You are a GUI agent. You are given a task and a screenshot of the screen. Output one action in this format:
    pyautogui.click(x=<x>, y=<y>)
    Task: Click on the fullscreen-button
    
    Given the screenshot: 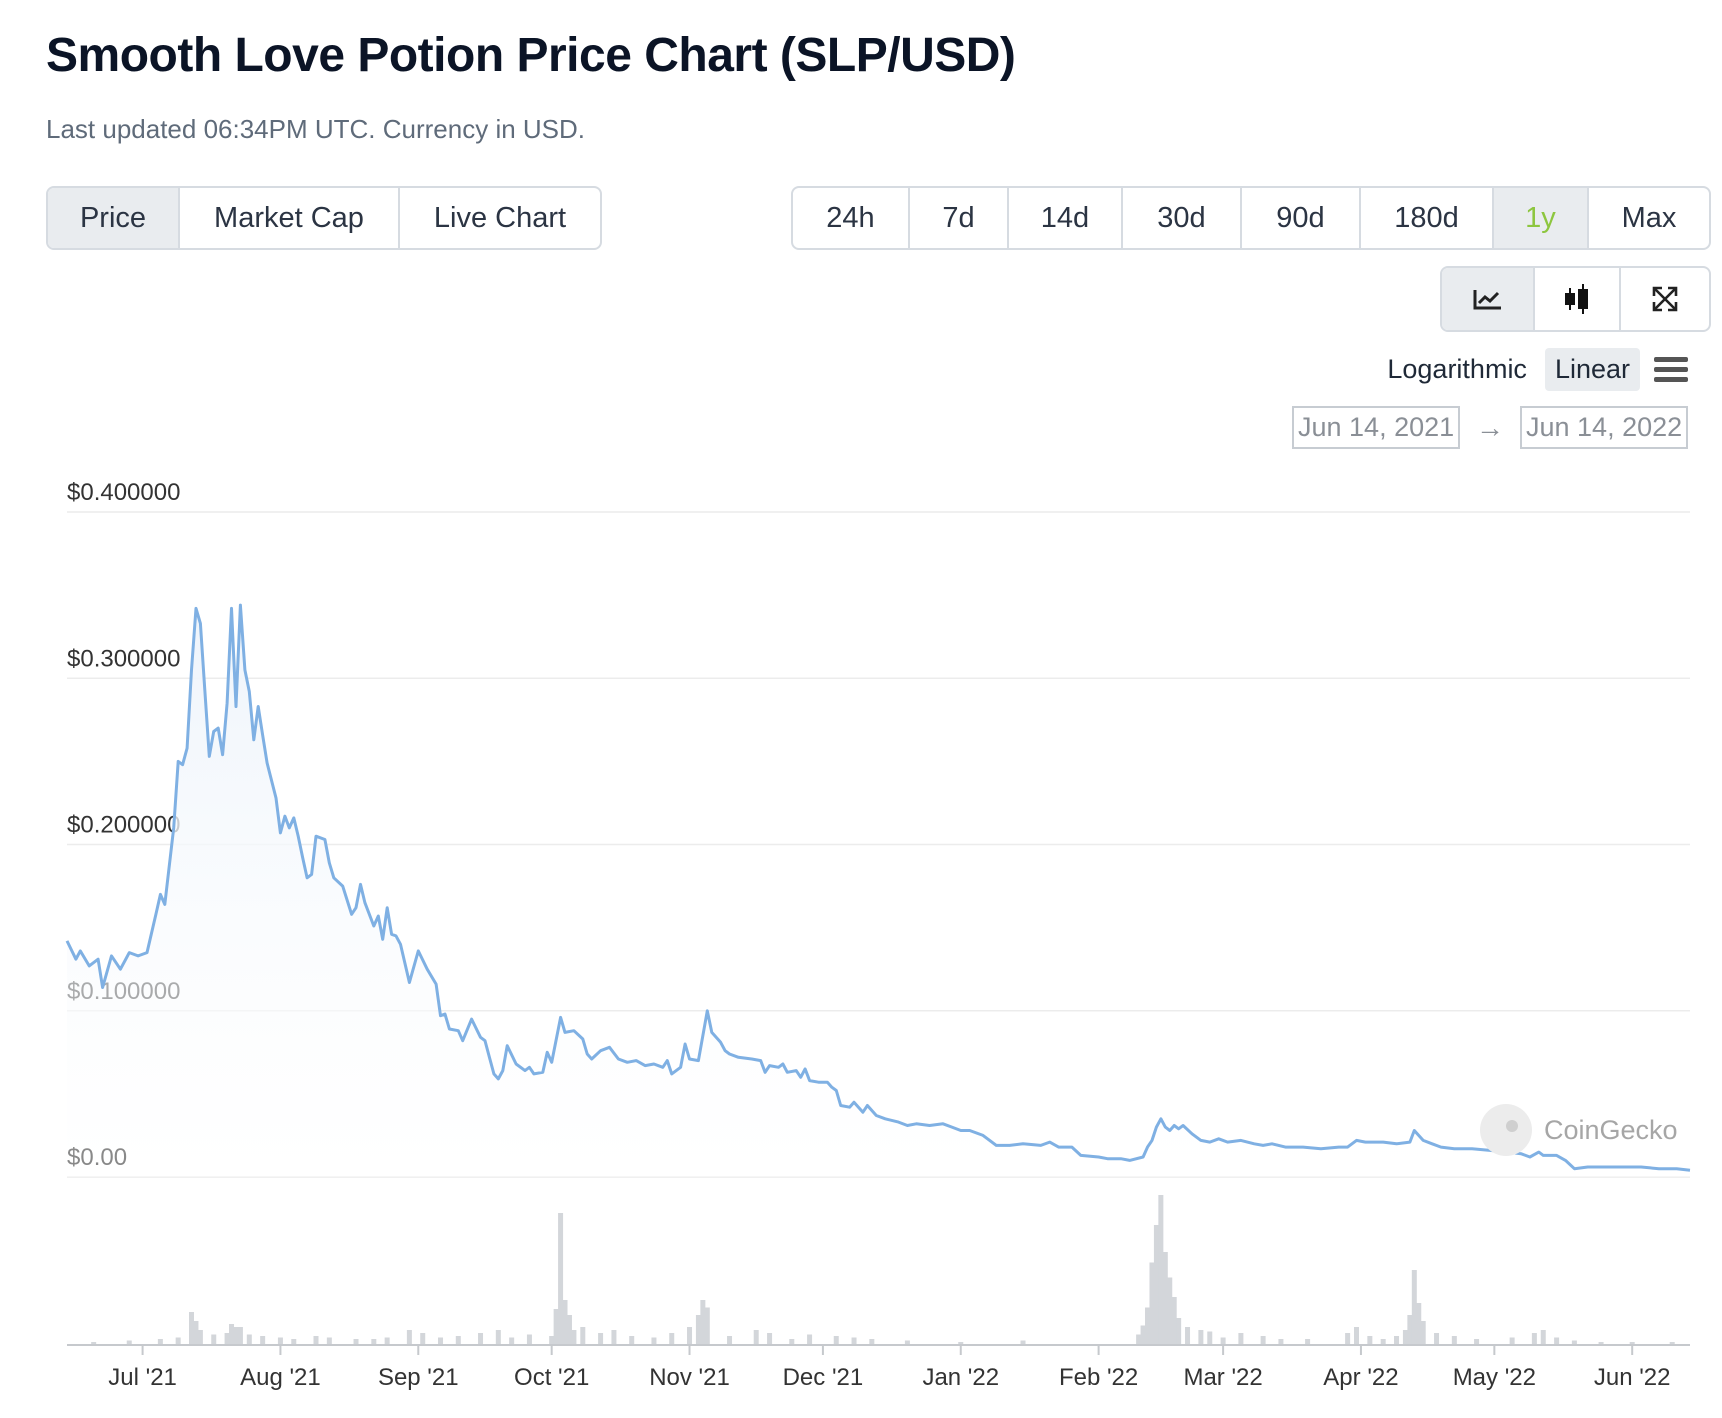 What is the action you would take?
    pyautogui.click(x=1665, y=299)
    